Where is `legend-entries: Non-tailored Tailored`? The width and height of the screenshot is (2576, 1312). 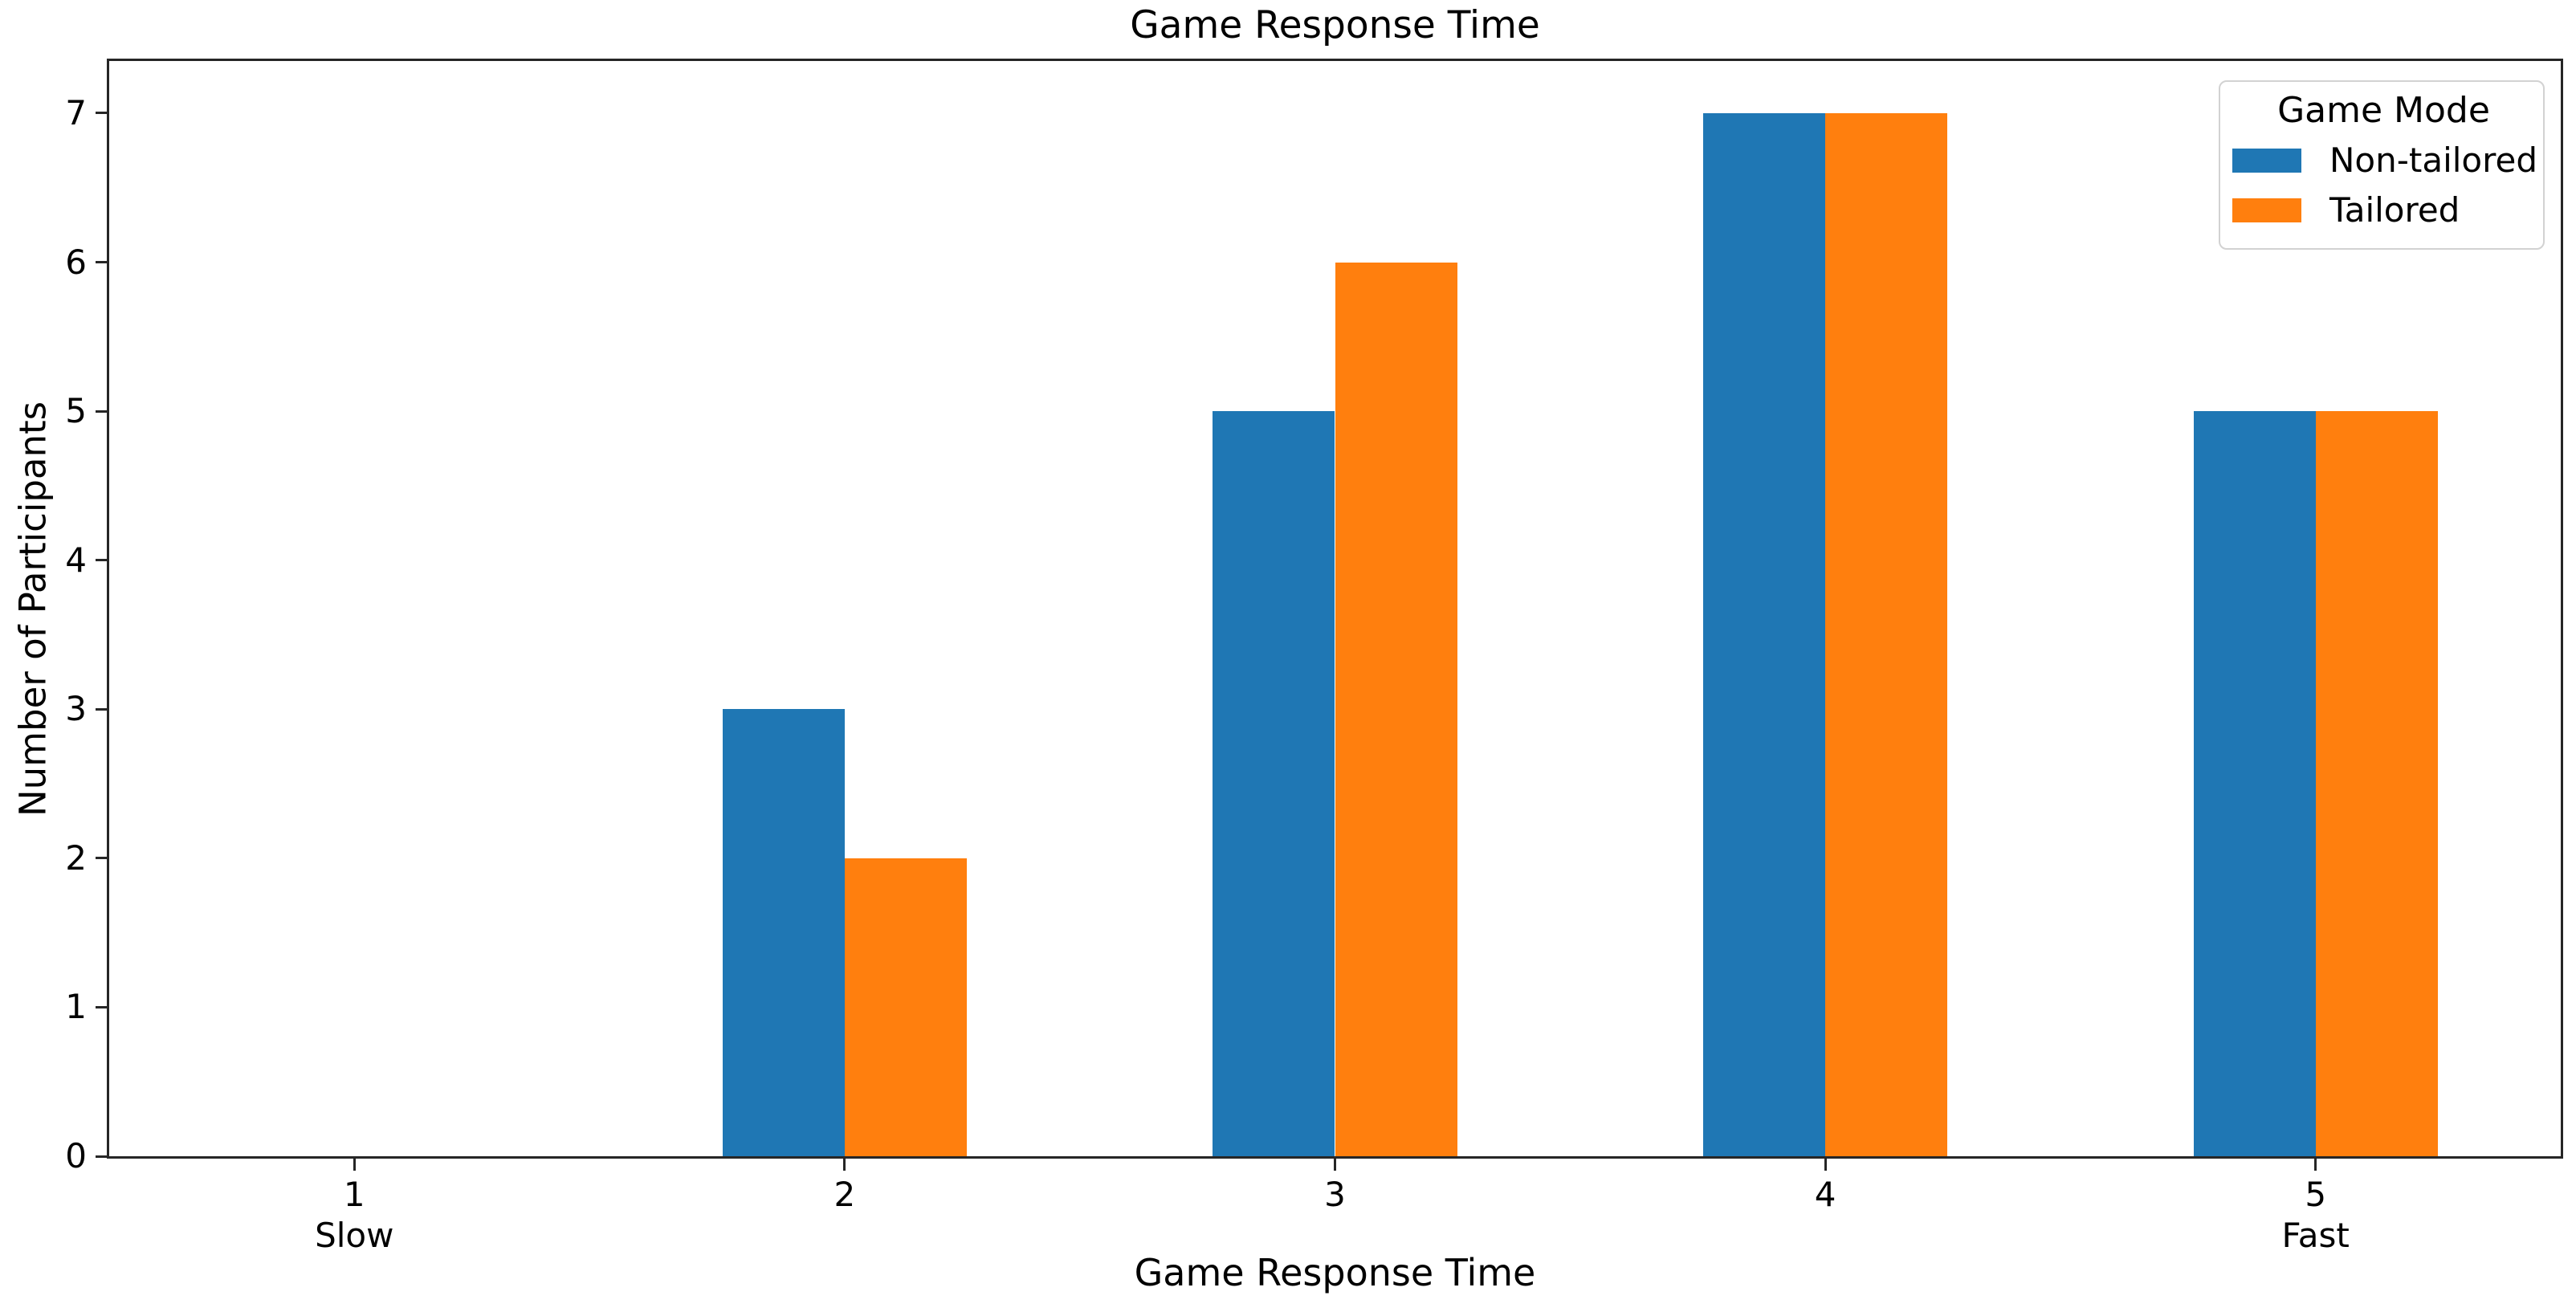
legend-entries: Non-tailored Tailored is located at coordinates (2384, 185).